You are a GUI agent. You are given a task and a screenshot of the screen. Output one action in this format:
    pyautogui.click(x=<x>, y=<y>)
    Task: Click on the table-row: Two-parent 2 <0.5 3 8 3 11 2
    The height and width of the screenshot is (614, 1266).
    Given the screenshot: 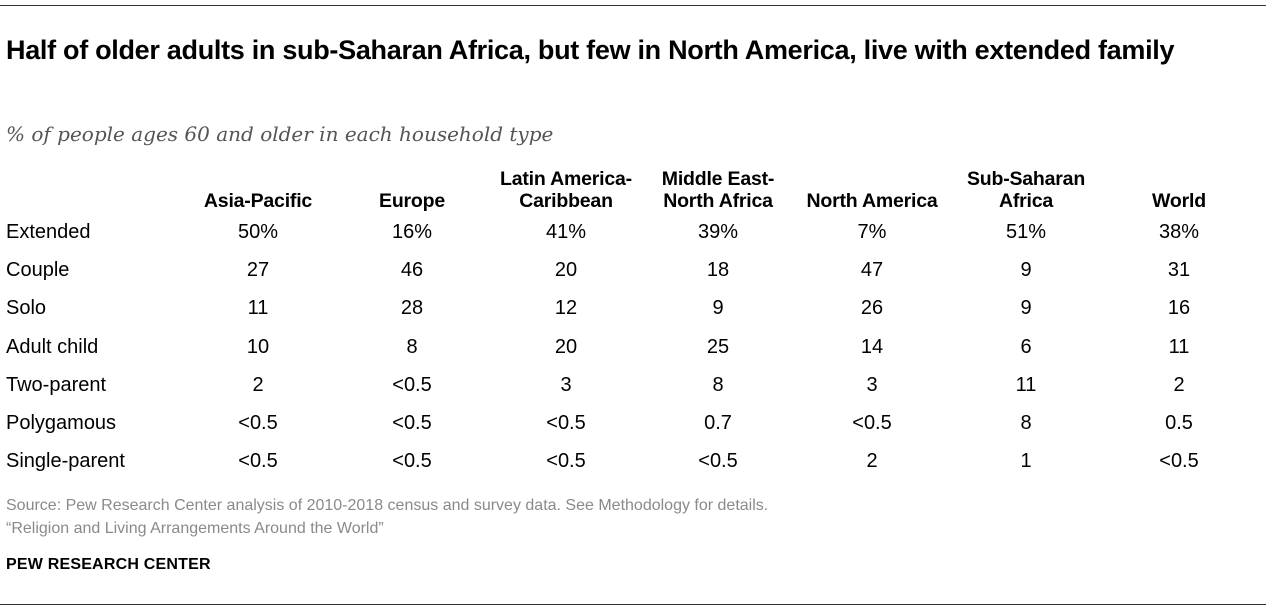 What is the action you would take?
    pyautogui.click(x=633, y=385)
    